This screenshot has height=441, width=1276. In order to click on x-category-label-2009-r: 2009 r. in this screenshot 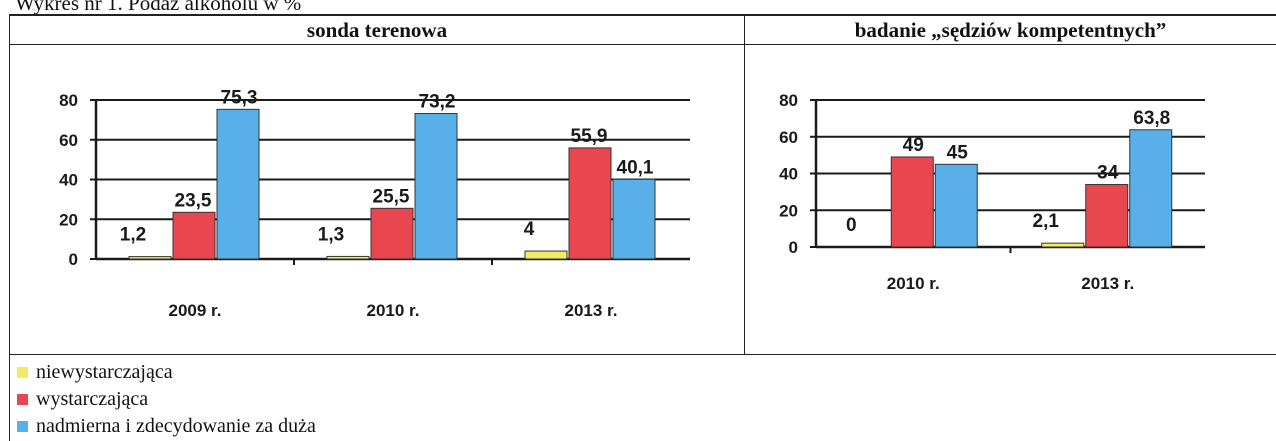, I will do `click(195, 310)`.